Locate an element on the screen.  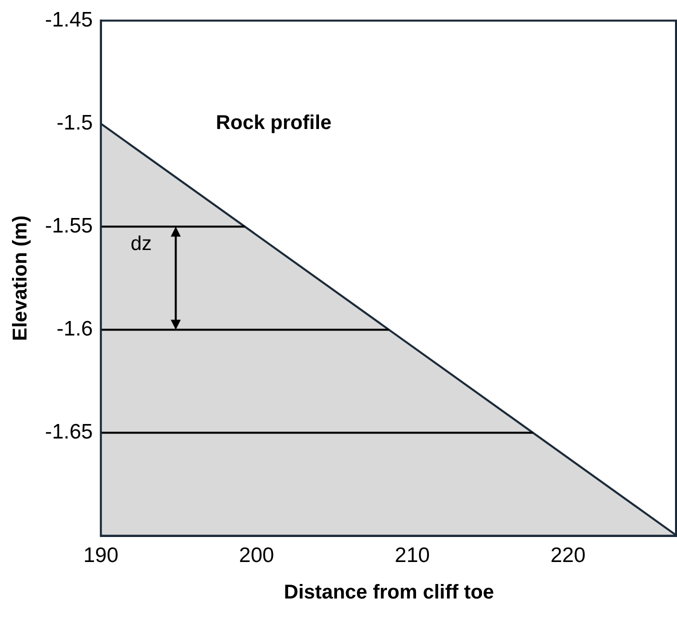
annotation: dz is located at coordinates (141, 244).